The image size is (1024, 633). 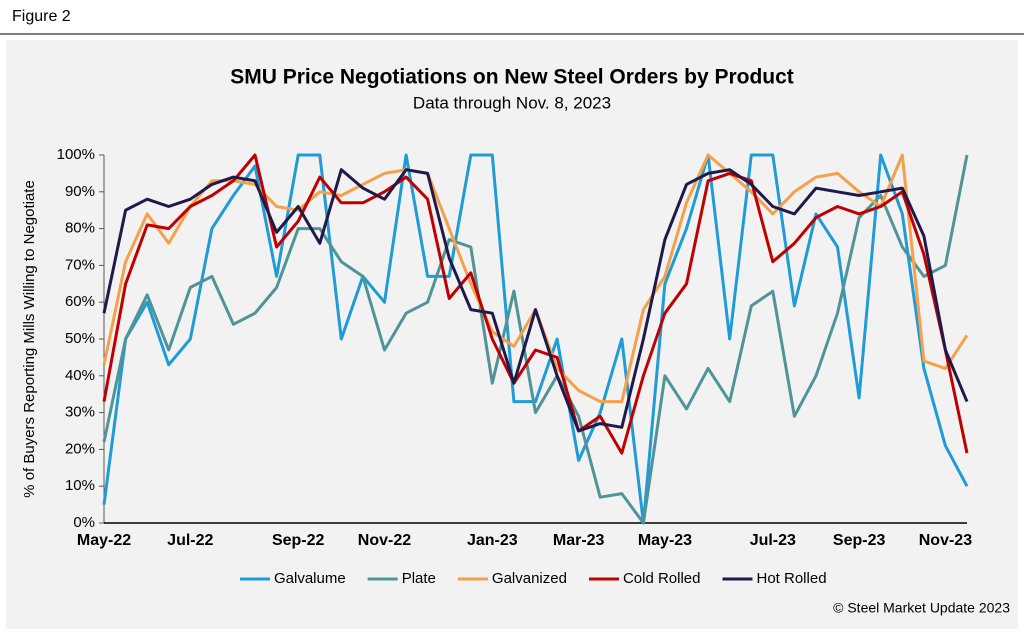 I want to click on legend-label: Cold Rolled, so click(x=662, y=578).